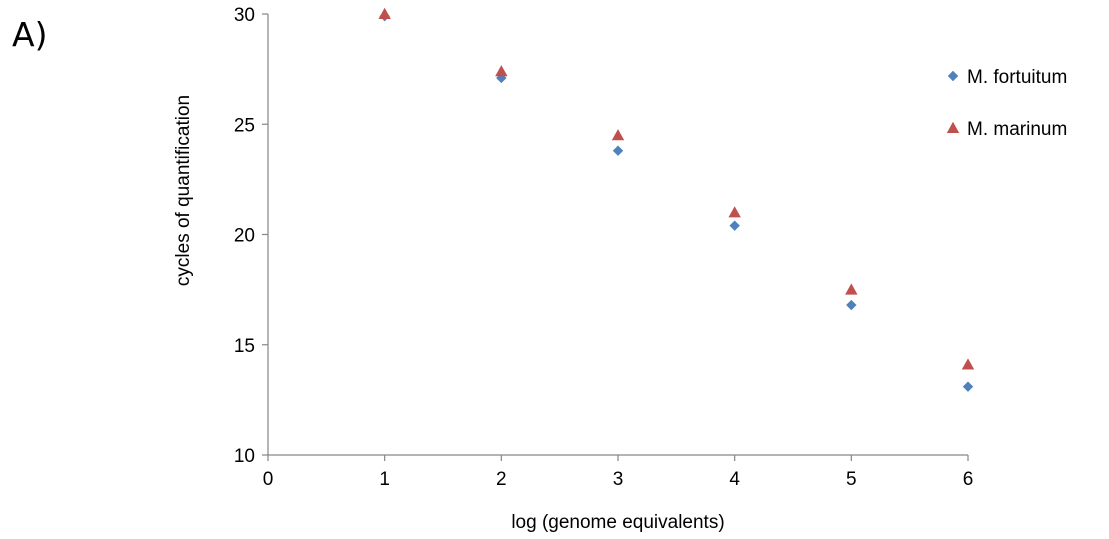  What do you see at coordinates (1006, 103) in the screenshot?
I see `legend: M. fortuitum M. marinum` at bounding box center [1006, 103].